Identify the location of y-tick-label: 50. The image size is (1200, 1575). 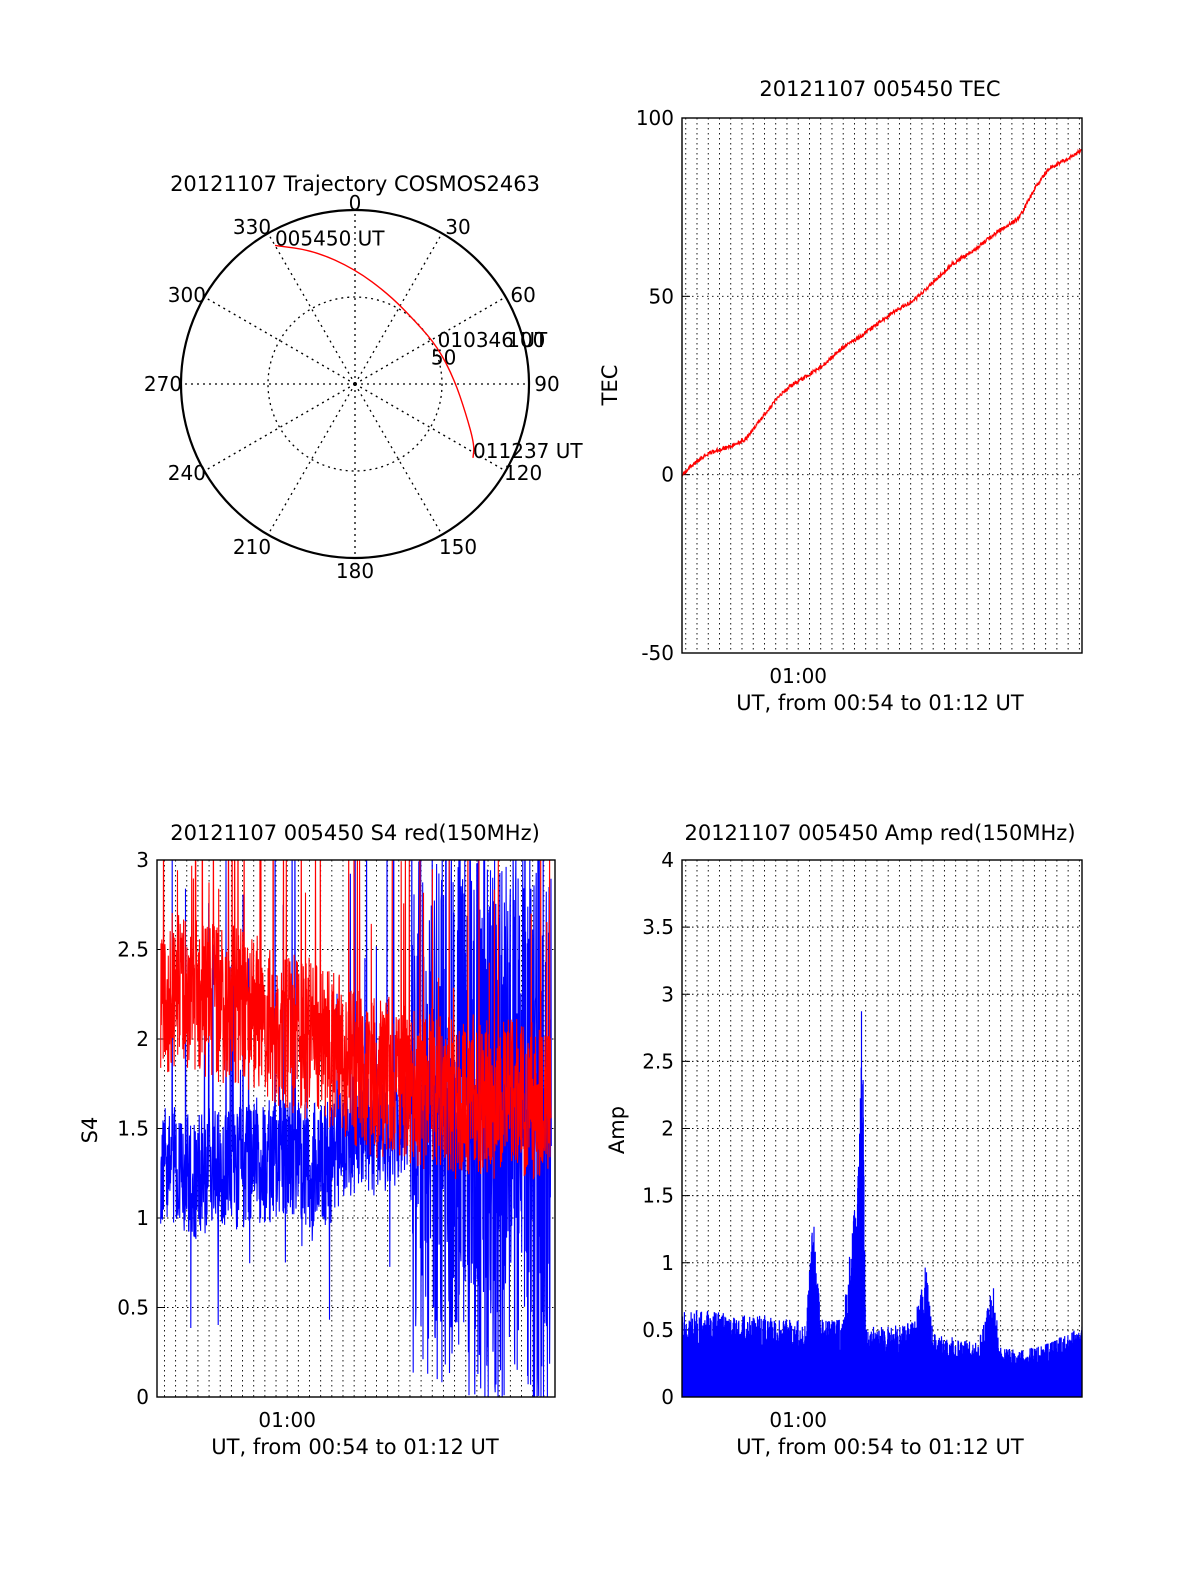
(661, 296).